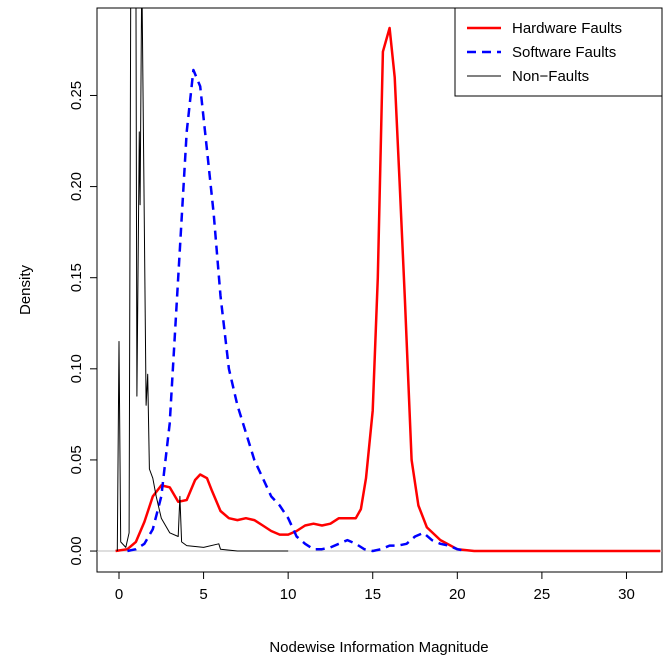 Image resolution: width=672 pixels, height=667 pixels. Describe the element at coordinates (76, 277) in the screenshot. I see `y-tick-label: 0.15` at that location.